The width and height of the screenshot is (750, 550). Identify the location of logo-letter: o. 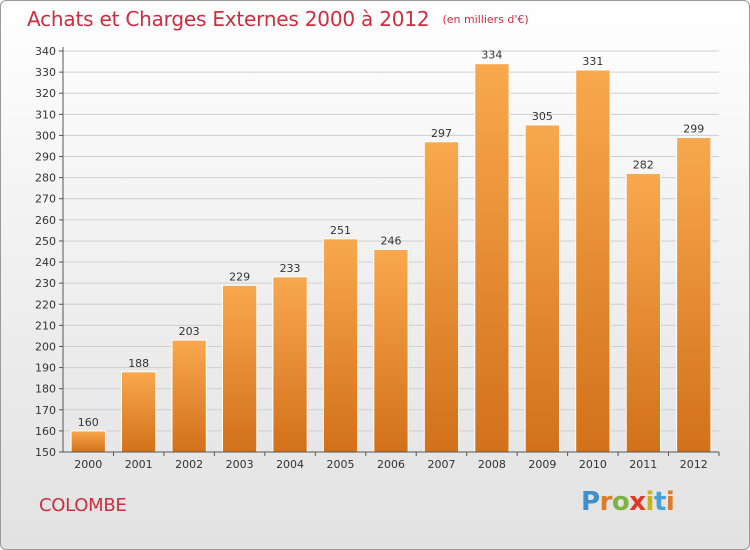
(620, 502).